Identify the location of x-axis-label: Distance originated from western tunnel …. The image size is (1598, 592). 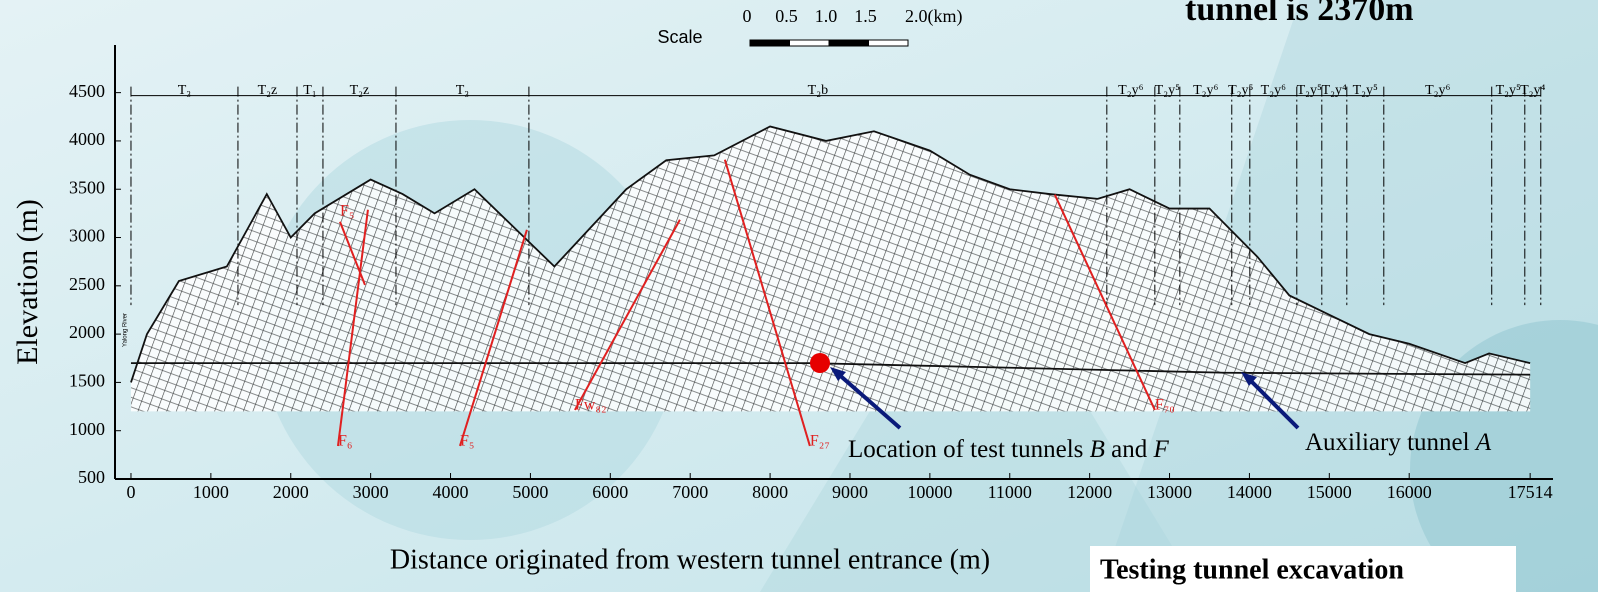
(690, 559).